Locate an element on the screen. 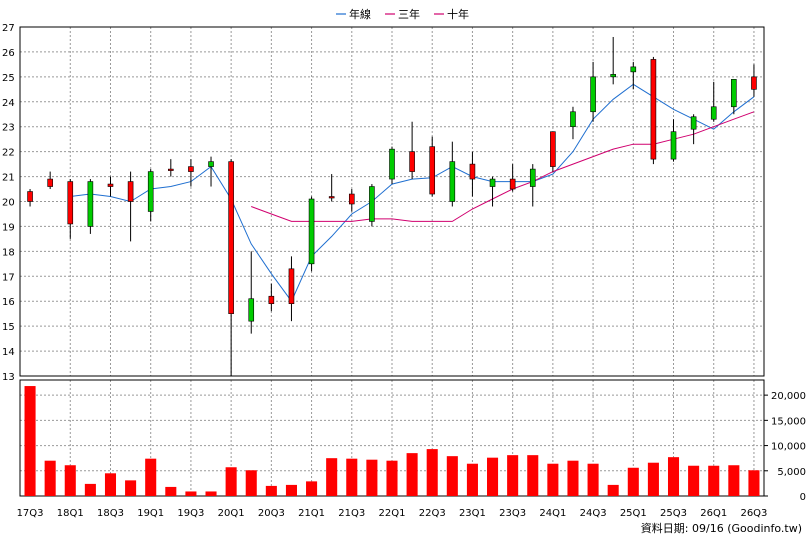 The height and width of the screenshot is (540, 808). x-tick-label: 26Q3 is located at coordinates (753, 513).